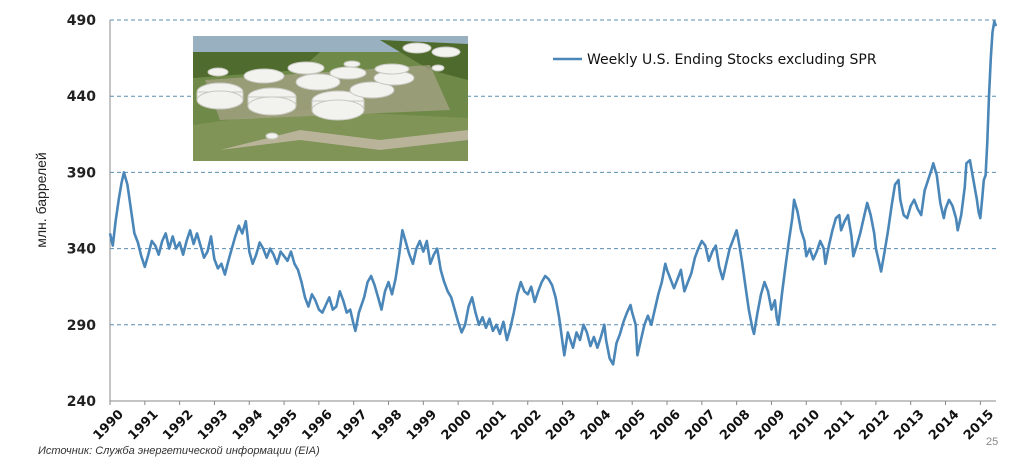  I want to click on y-tick-label: 340, so click(81, 250).